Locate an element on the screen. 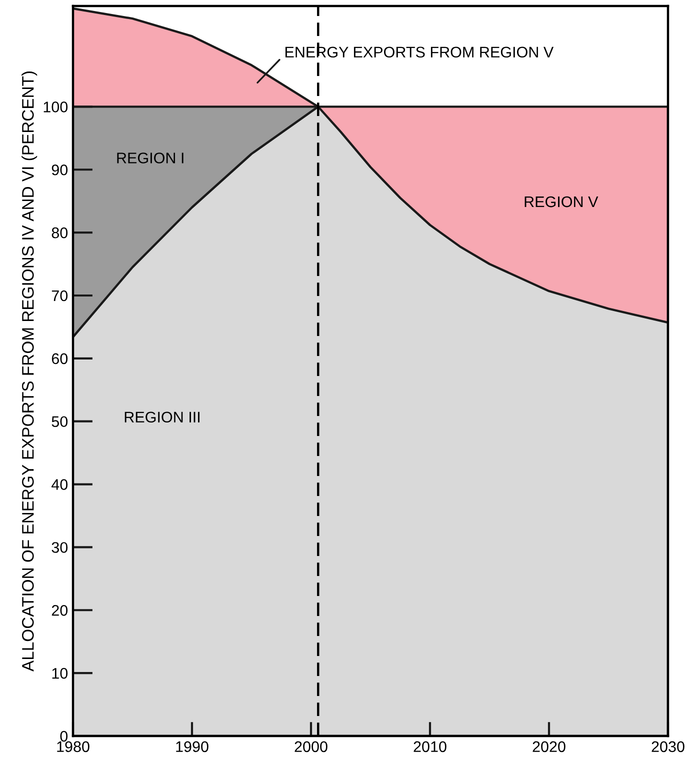  x-tick-label: 2000 is located at coordinates (311, 746).